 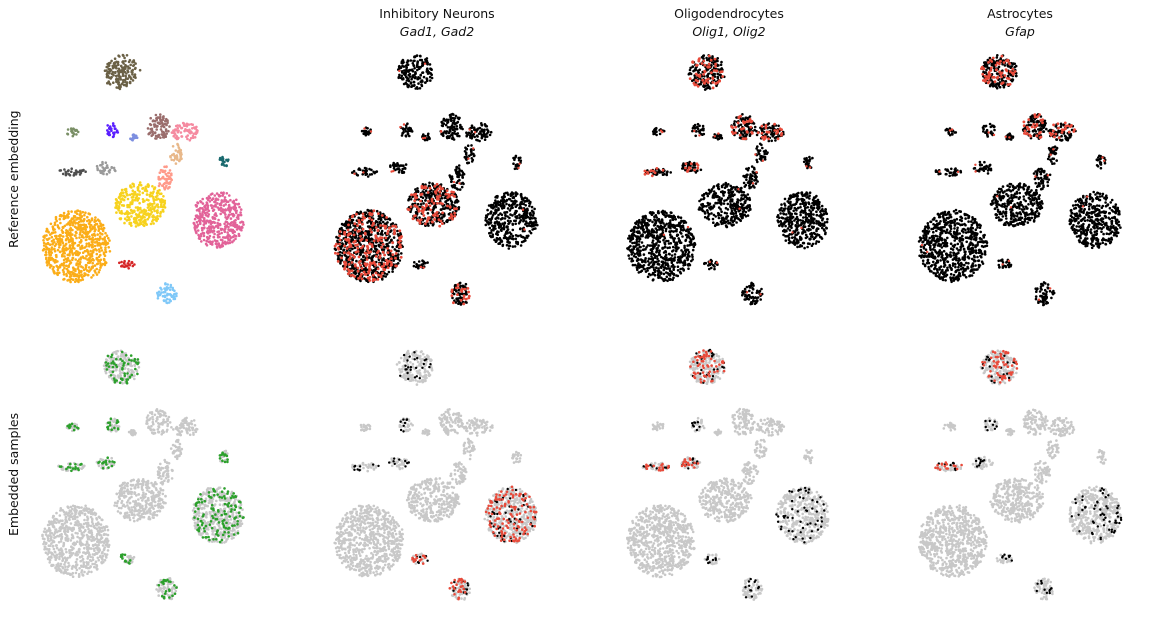 I want to click on cluster-c10, so click(x=106, y=168).